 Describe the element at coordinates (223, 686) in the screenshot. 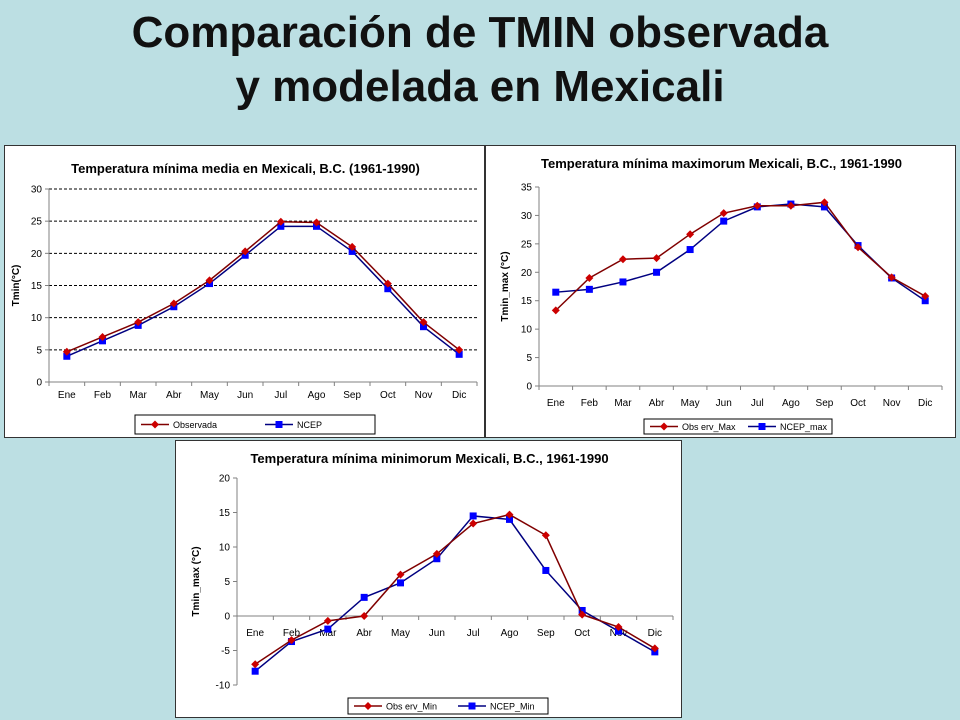

I see `y-tick-label: -10` at that location.